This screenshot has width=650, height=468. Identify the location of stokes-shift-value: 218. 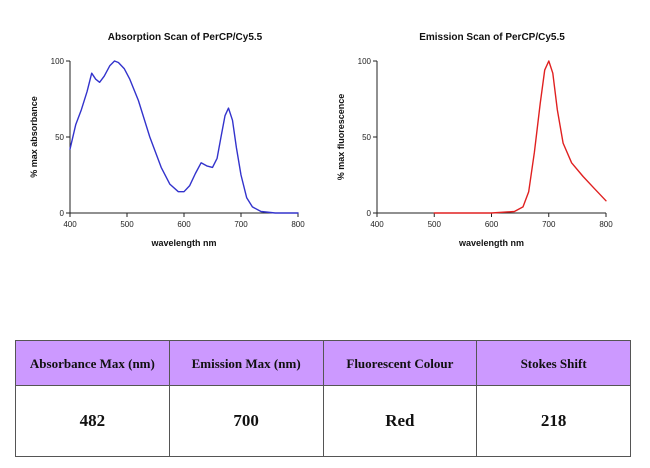
(553, 421).